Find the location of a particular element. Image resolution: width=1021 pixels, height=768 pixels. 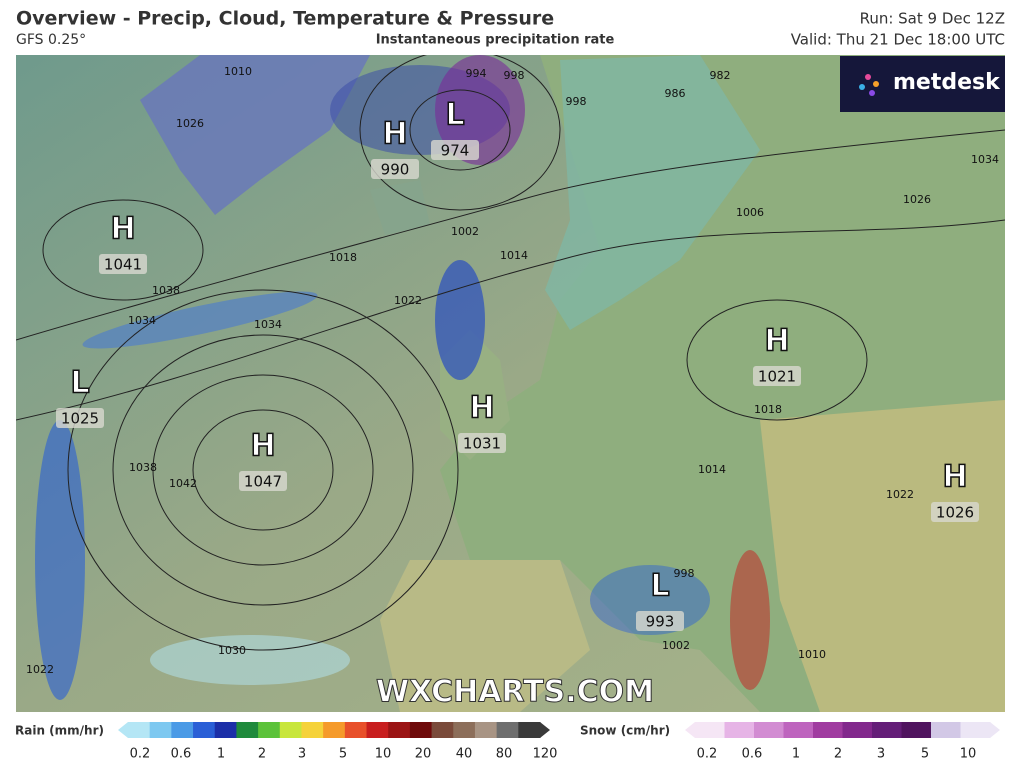

rain-legend-label: 0.2 is located at coordinates (140, 754).